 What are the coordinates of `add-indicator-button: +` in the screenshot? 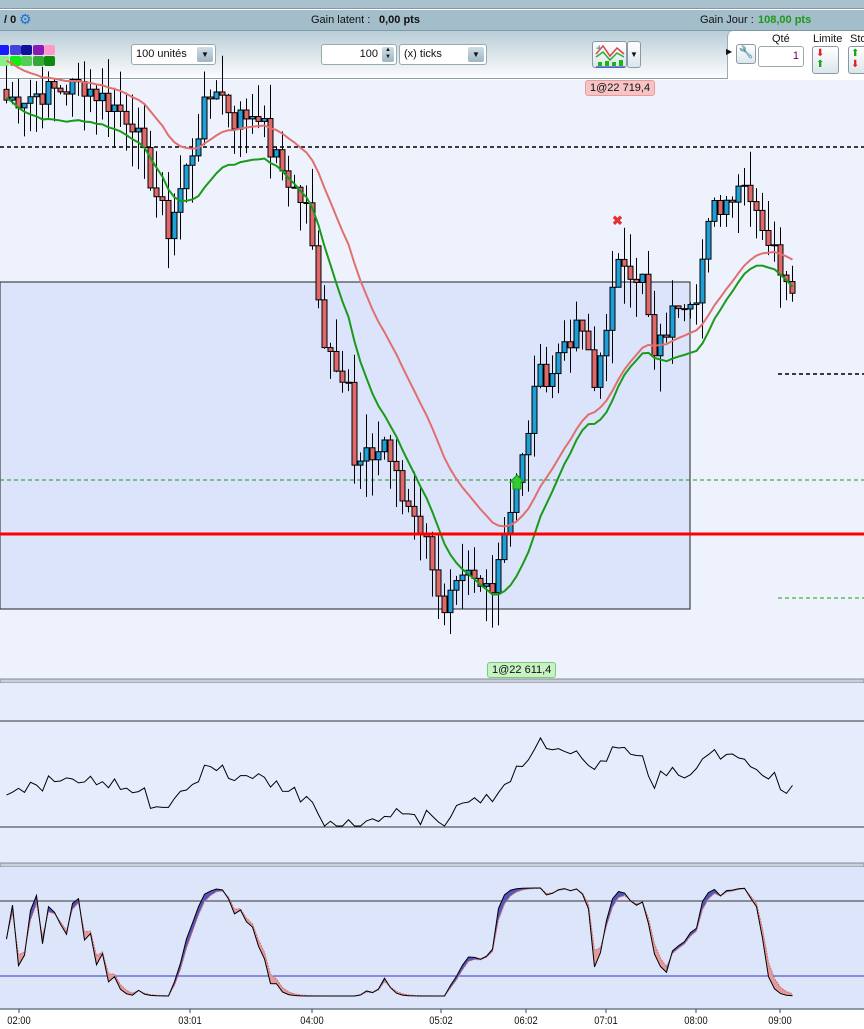 It's located at (609, 54).